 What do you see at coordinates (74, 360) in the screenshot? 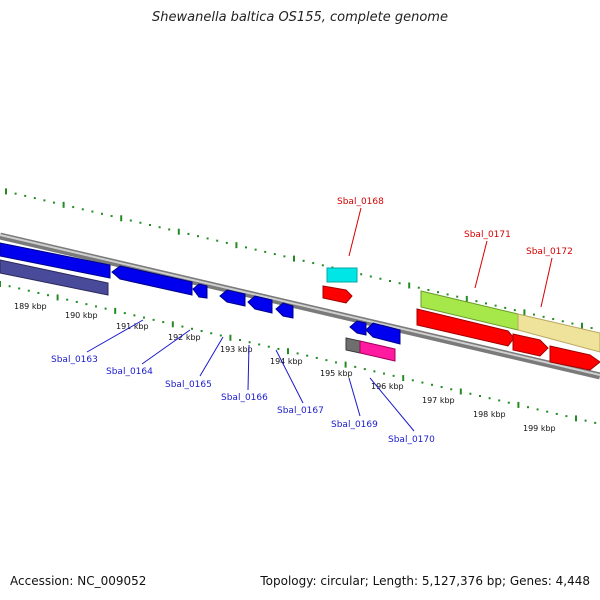
I see `gene-label-sbal-0163: Sbal_0163` at bounding box center [74, 360].